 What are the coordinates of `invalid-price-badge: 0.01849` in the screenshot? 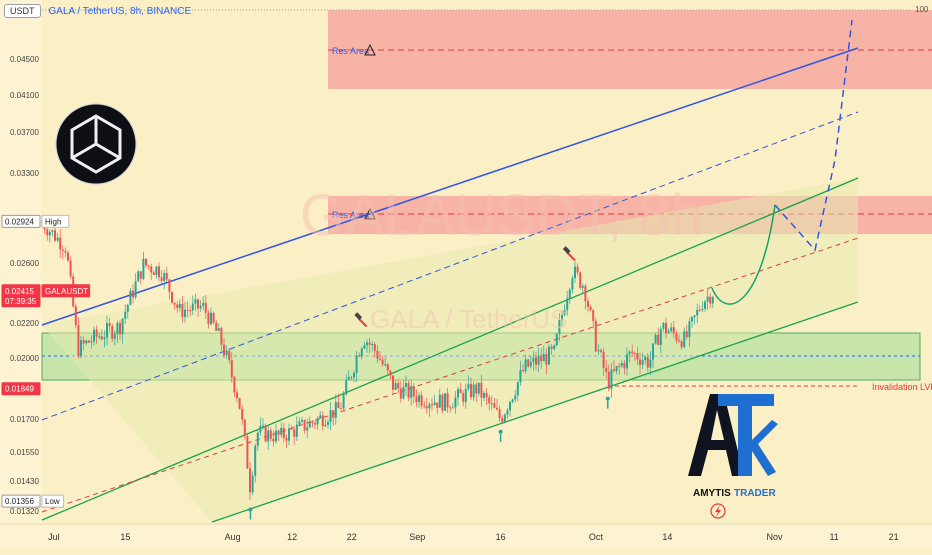 It's located at (21, 389).